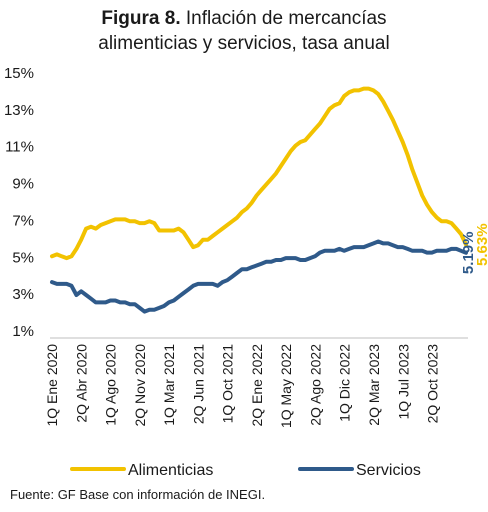 This screenshot has height=512, width=488. Describe the element at coordinates (245, 470) in the screenshot. I see `legend: Alimenticias Servicios` at that location.